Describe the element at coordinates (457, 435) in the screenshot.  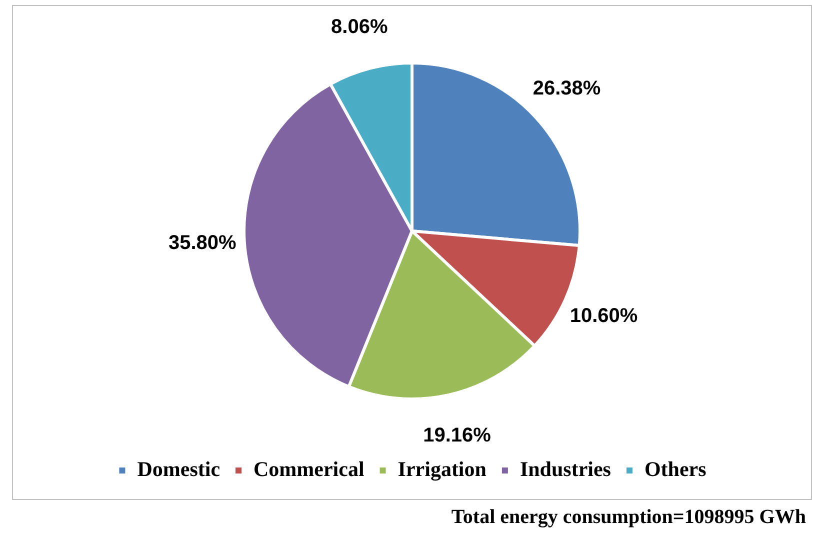
I see `data-label: 19.16%` at that location.